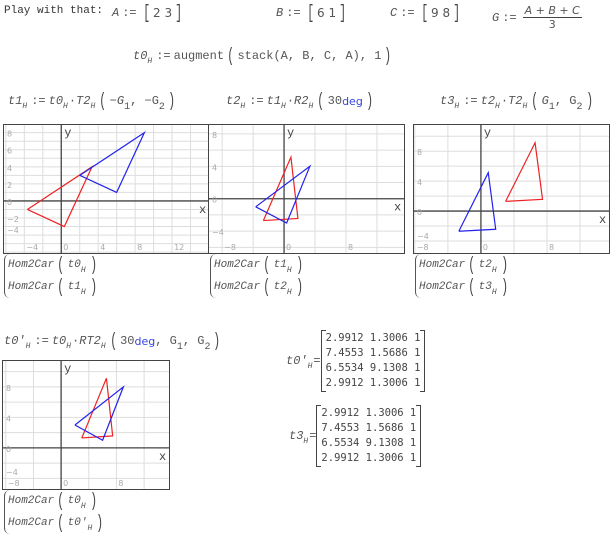 The width and height of the screenshot is (614, 540). Describe the element at coordinates (214, 135) in the screenshot. I see `y-tick-label: 8` at that location.